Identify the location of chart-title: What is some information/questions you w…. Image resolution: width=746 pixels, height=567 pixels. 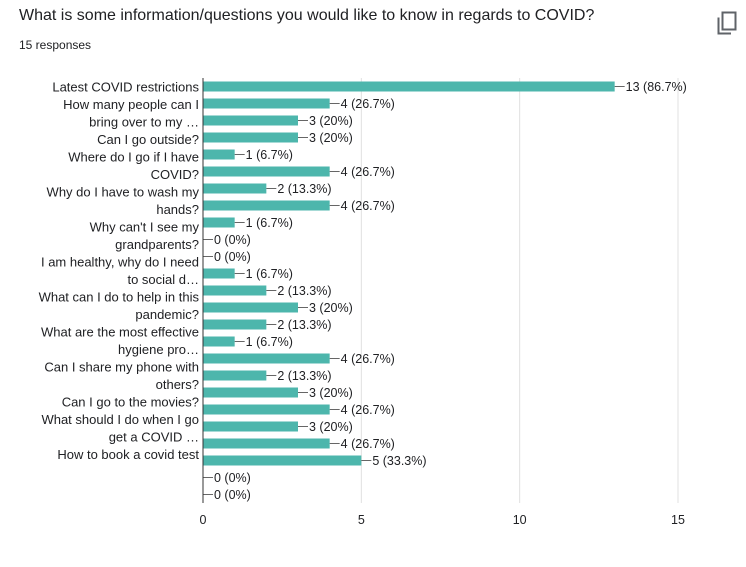
(307, 15).